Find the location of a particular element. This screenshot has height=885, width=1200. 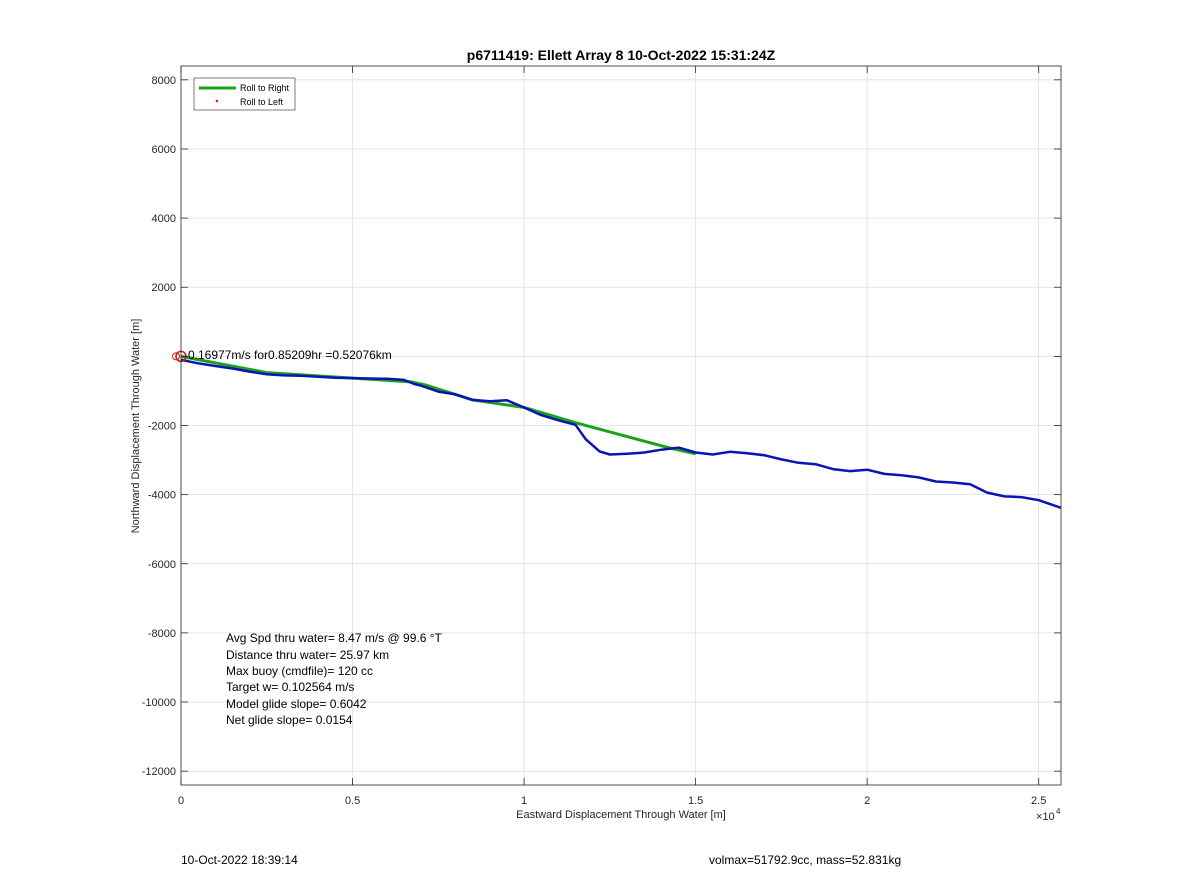

legend-label-roll-right: Roll to Right is located at coordinates (265, 88).